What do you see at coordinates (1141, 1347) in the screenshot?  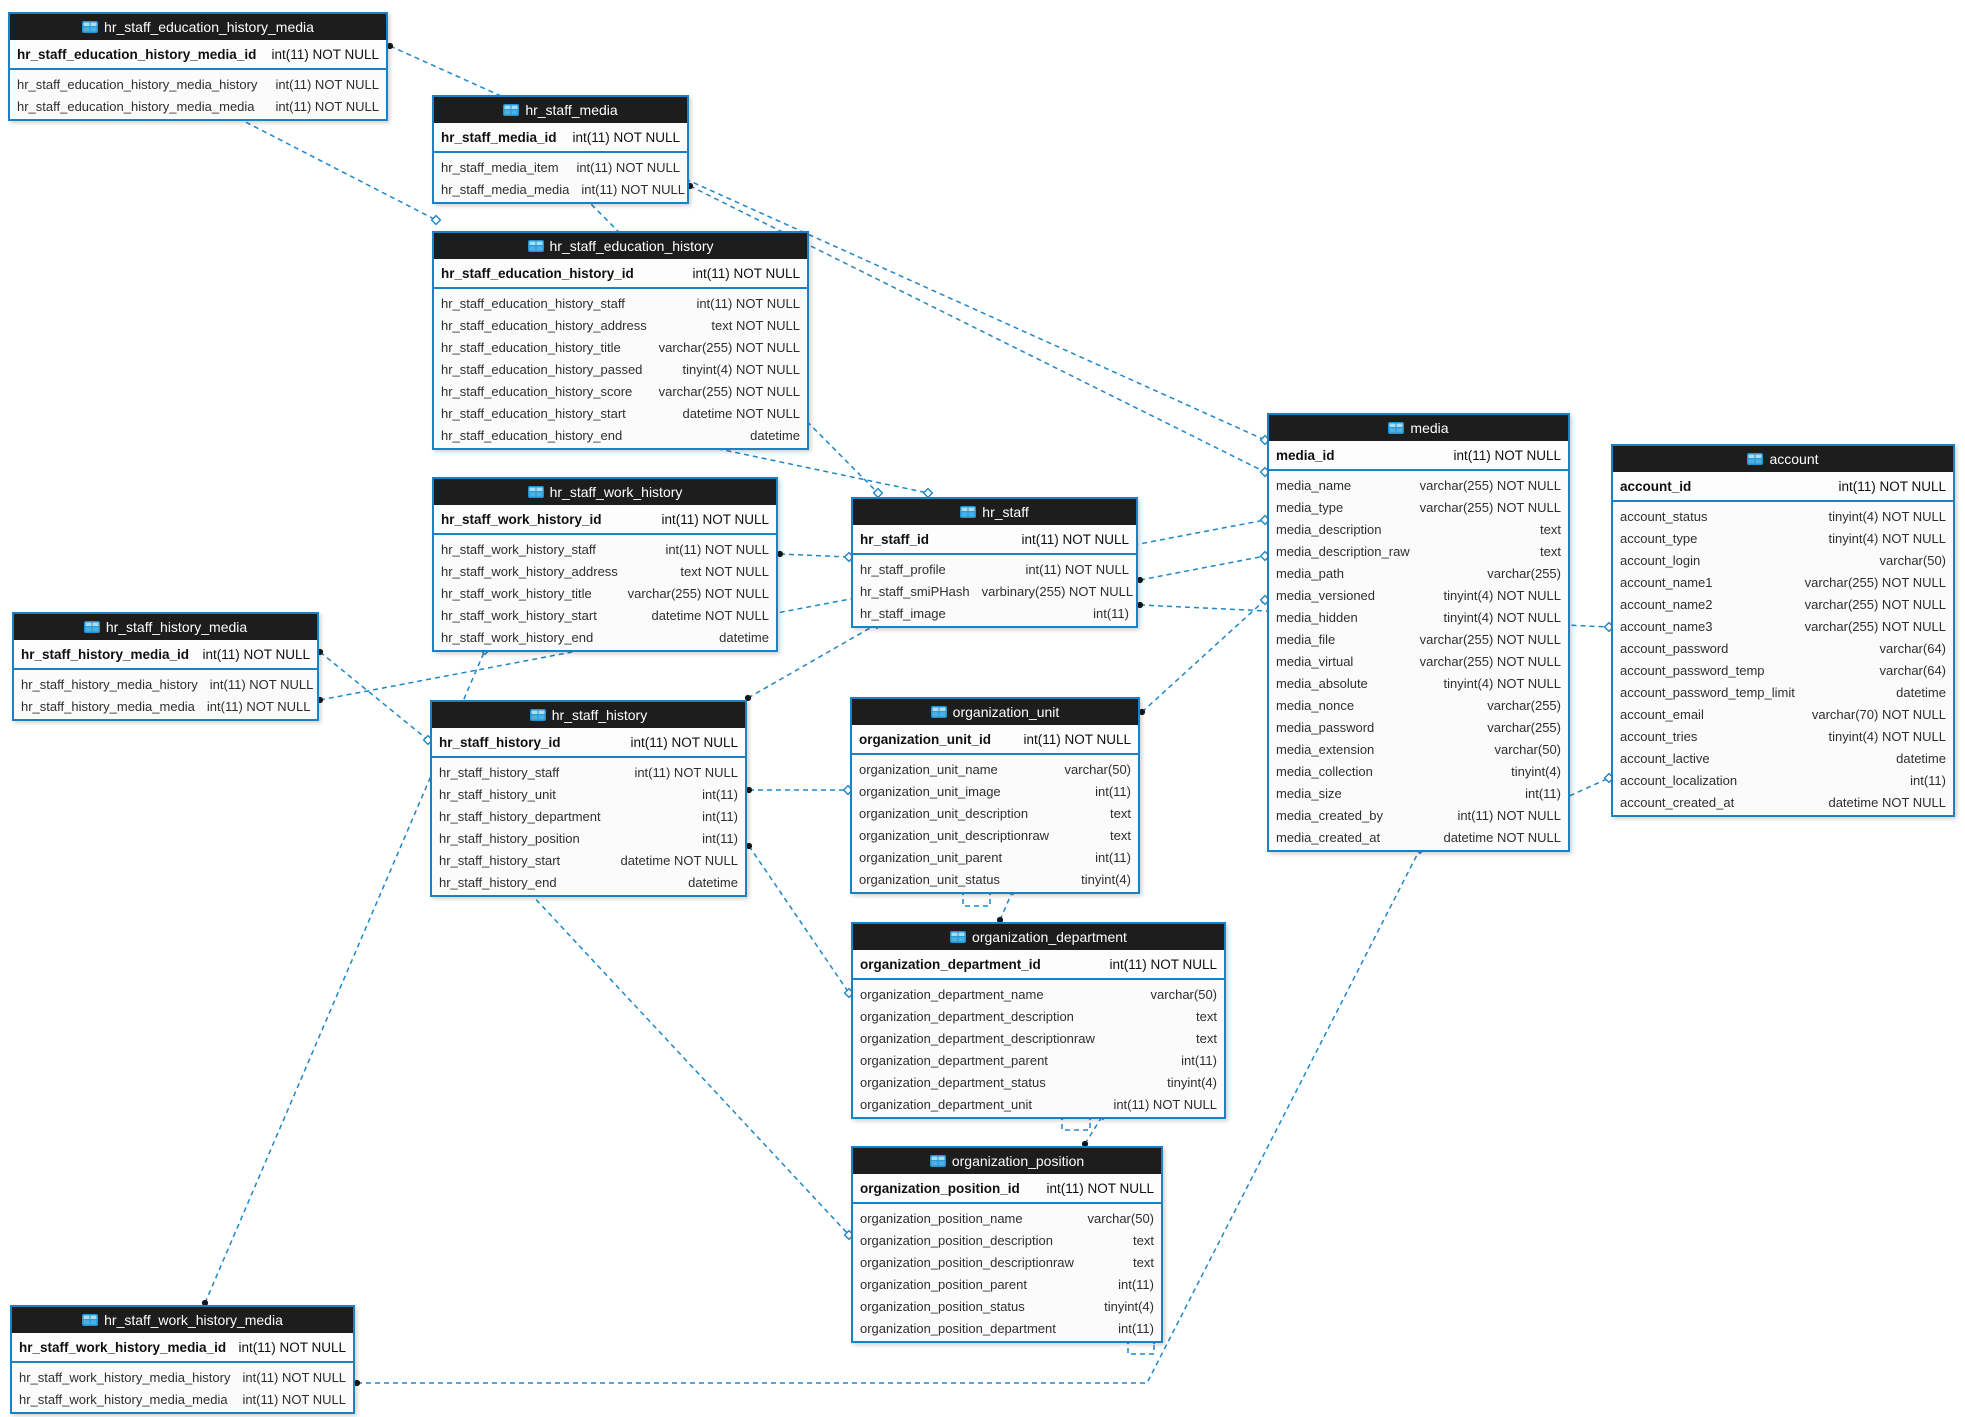 I see `relationship-organization_position-to-organization_position` at bounding box center [1141, 1347].